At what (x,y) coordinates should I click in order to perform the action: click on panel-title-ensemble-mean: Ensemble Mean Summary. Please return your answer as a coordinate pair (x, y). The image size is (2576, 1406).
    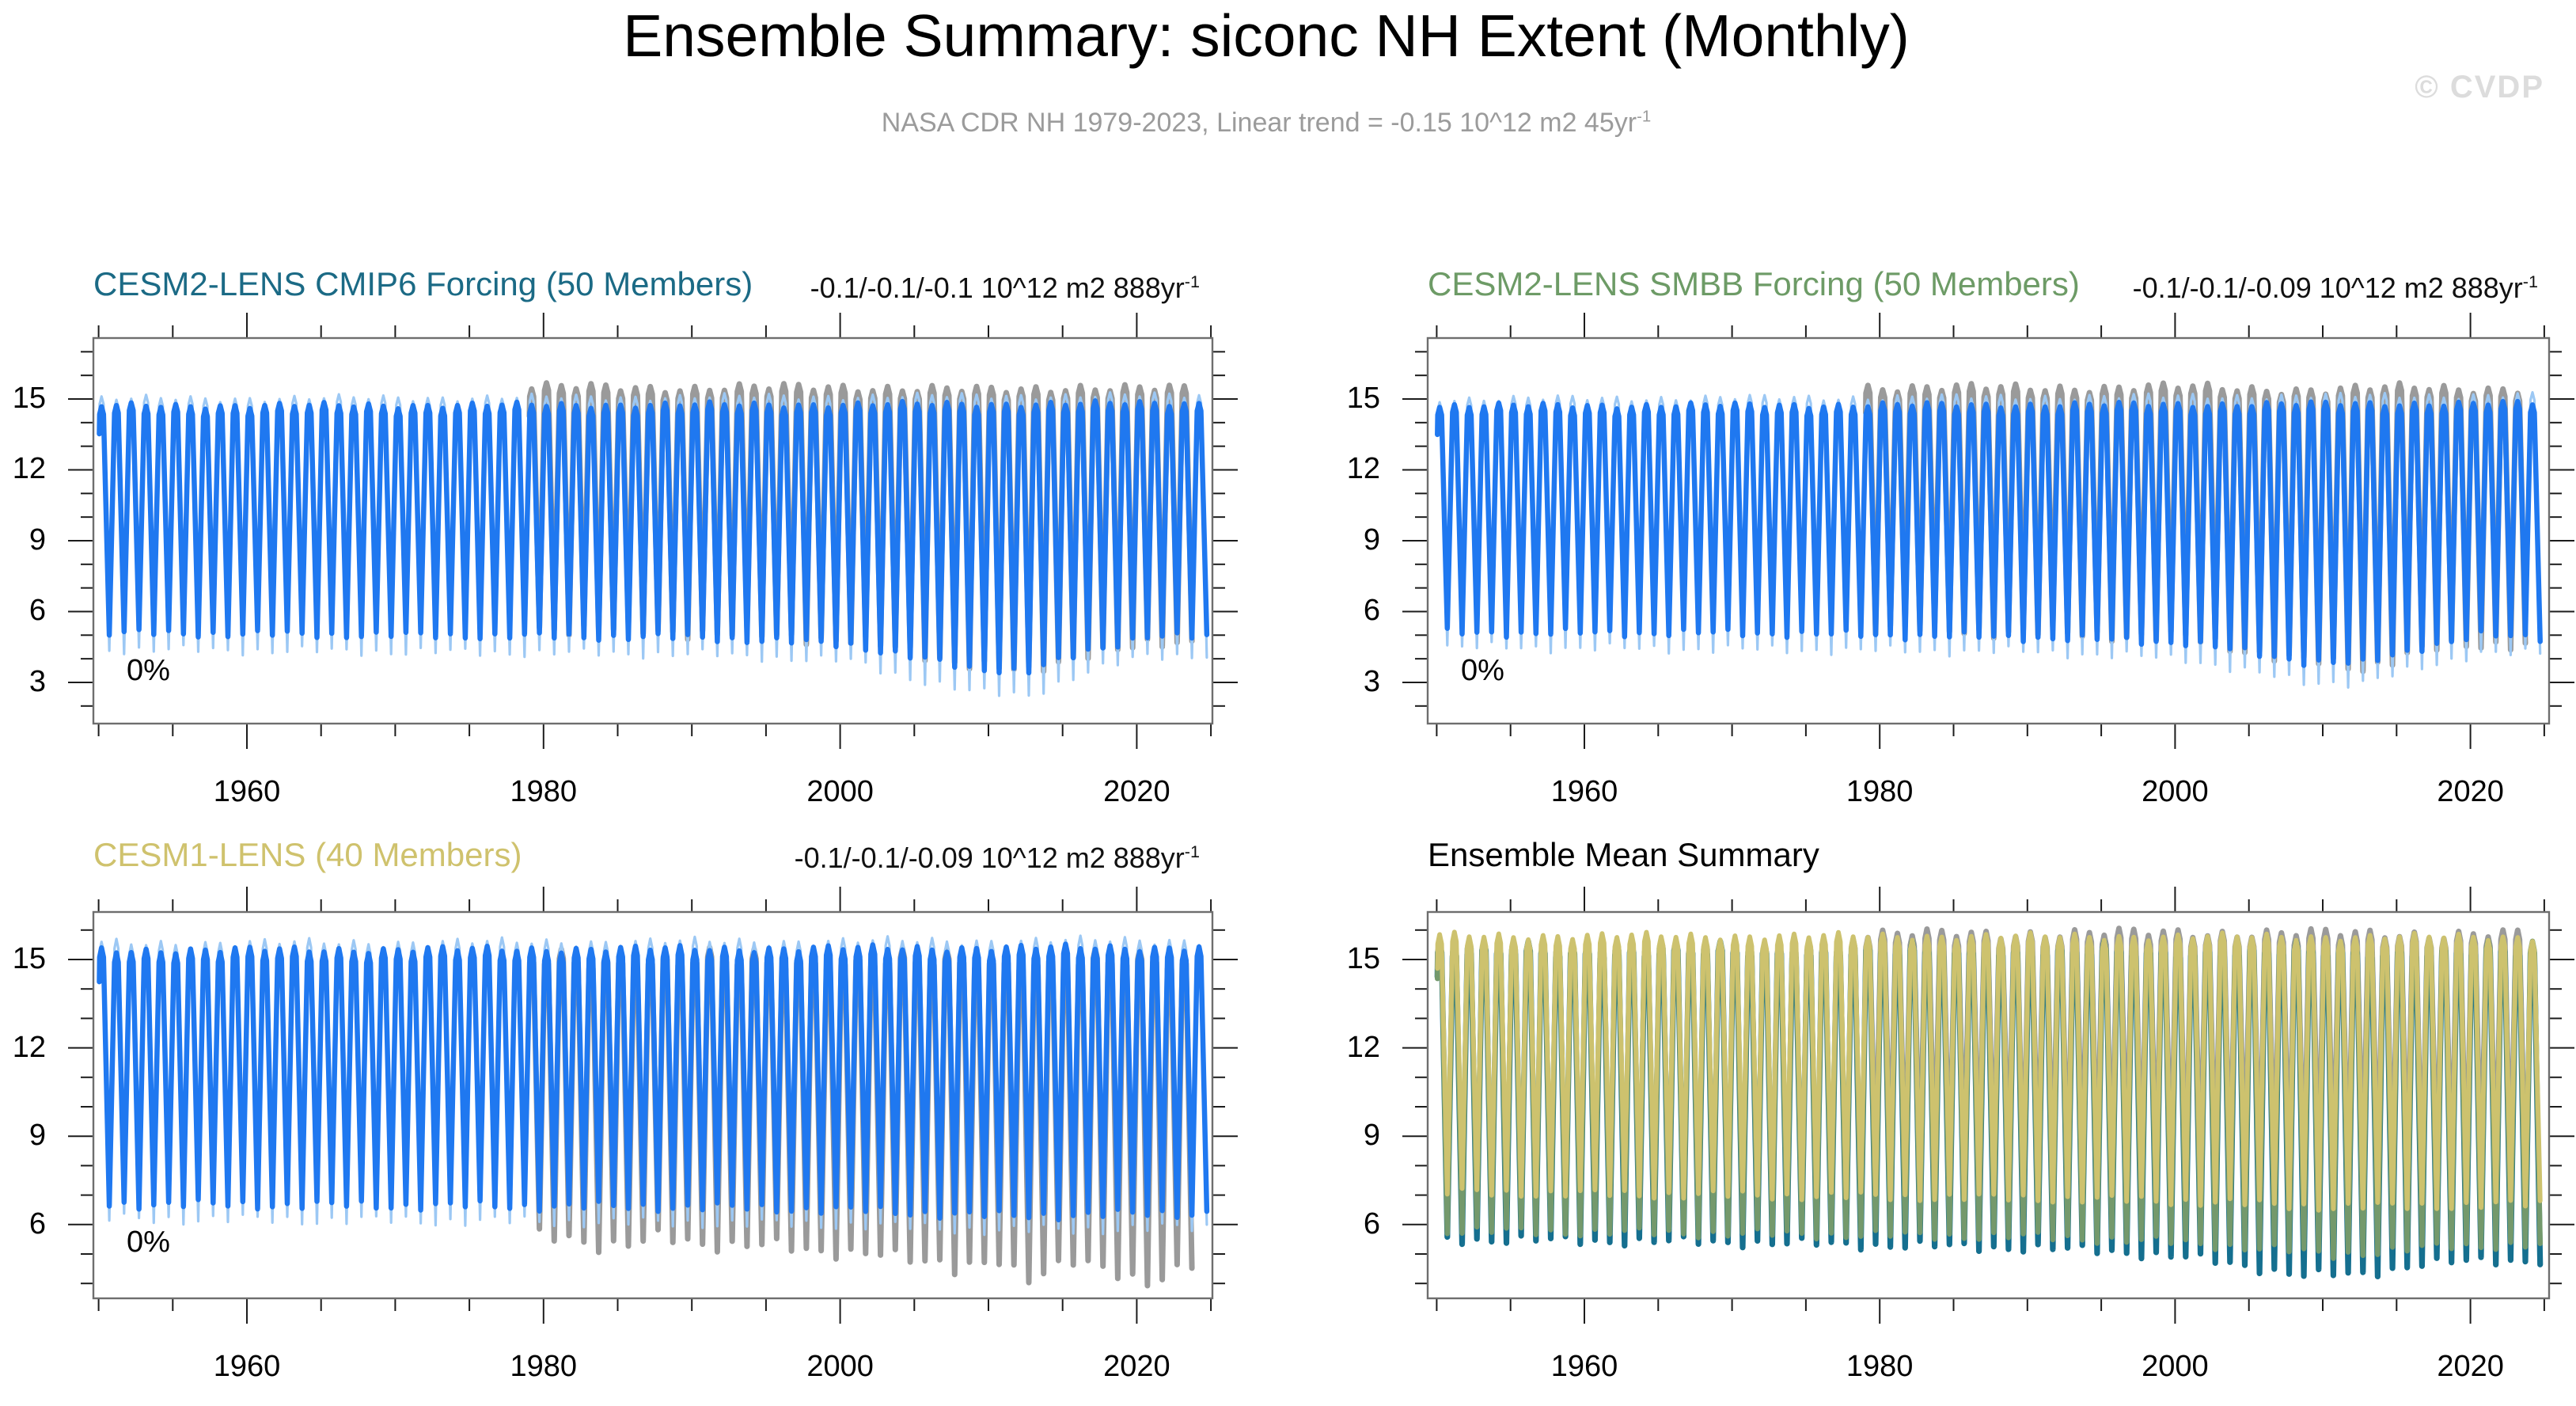
    Looking at the image, I should click on (1623, 854).